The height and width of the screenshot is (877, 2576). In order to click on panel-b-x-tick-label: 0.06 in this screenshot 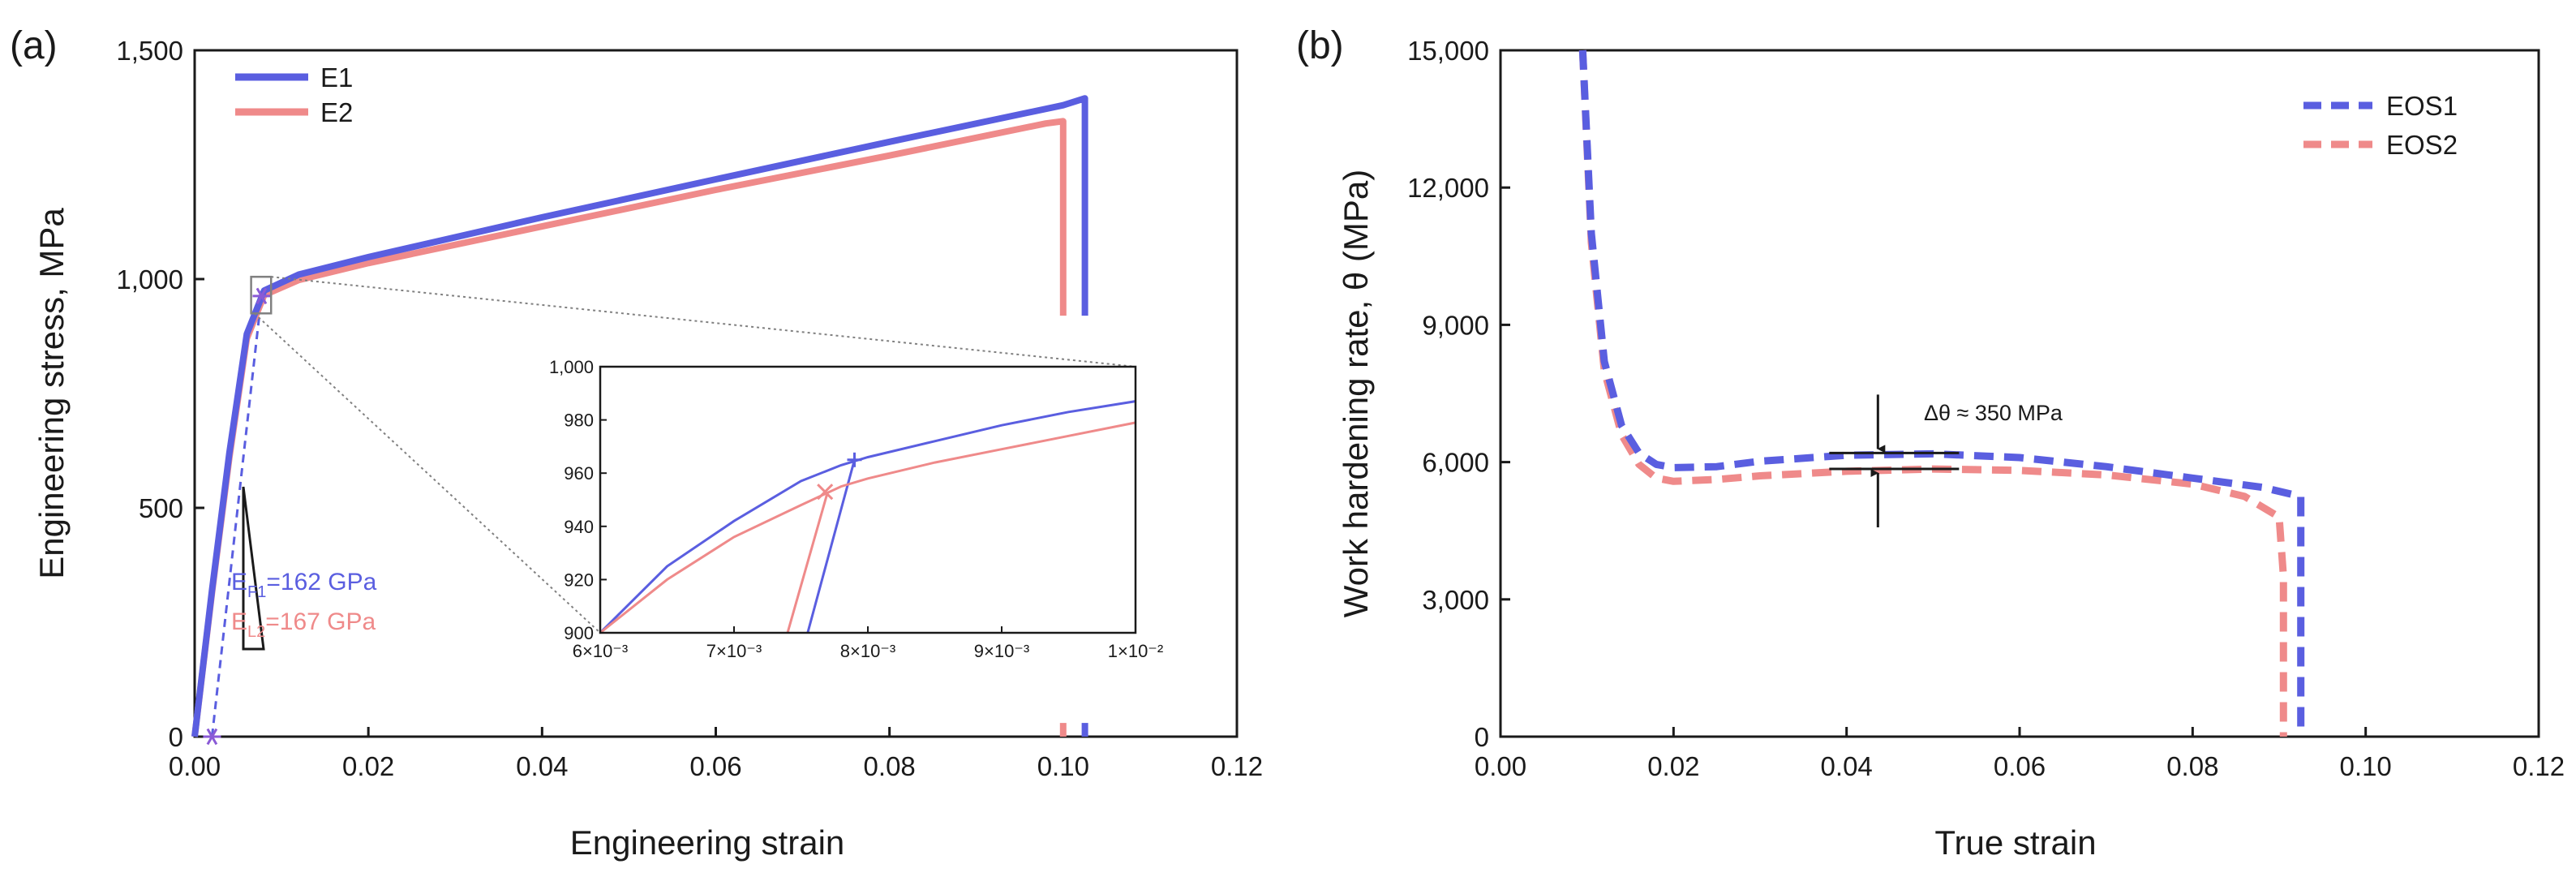, I will do `click(2020, 766)`.